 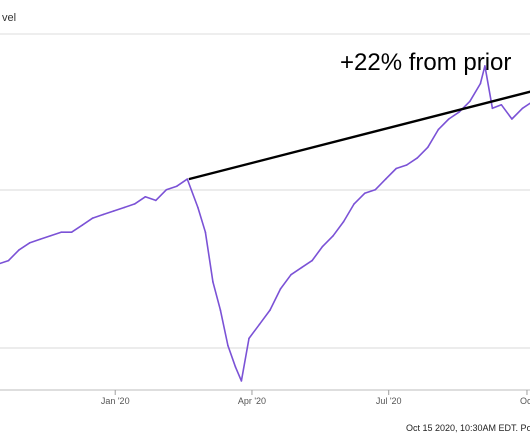 What do you see at coordinates (425, 62) in the screenshot?
I see `annotation-text: +22% from prior` at bounding box center [425, 62].